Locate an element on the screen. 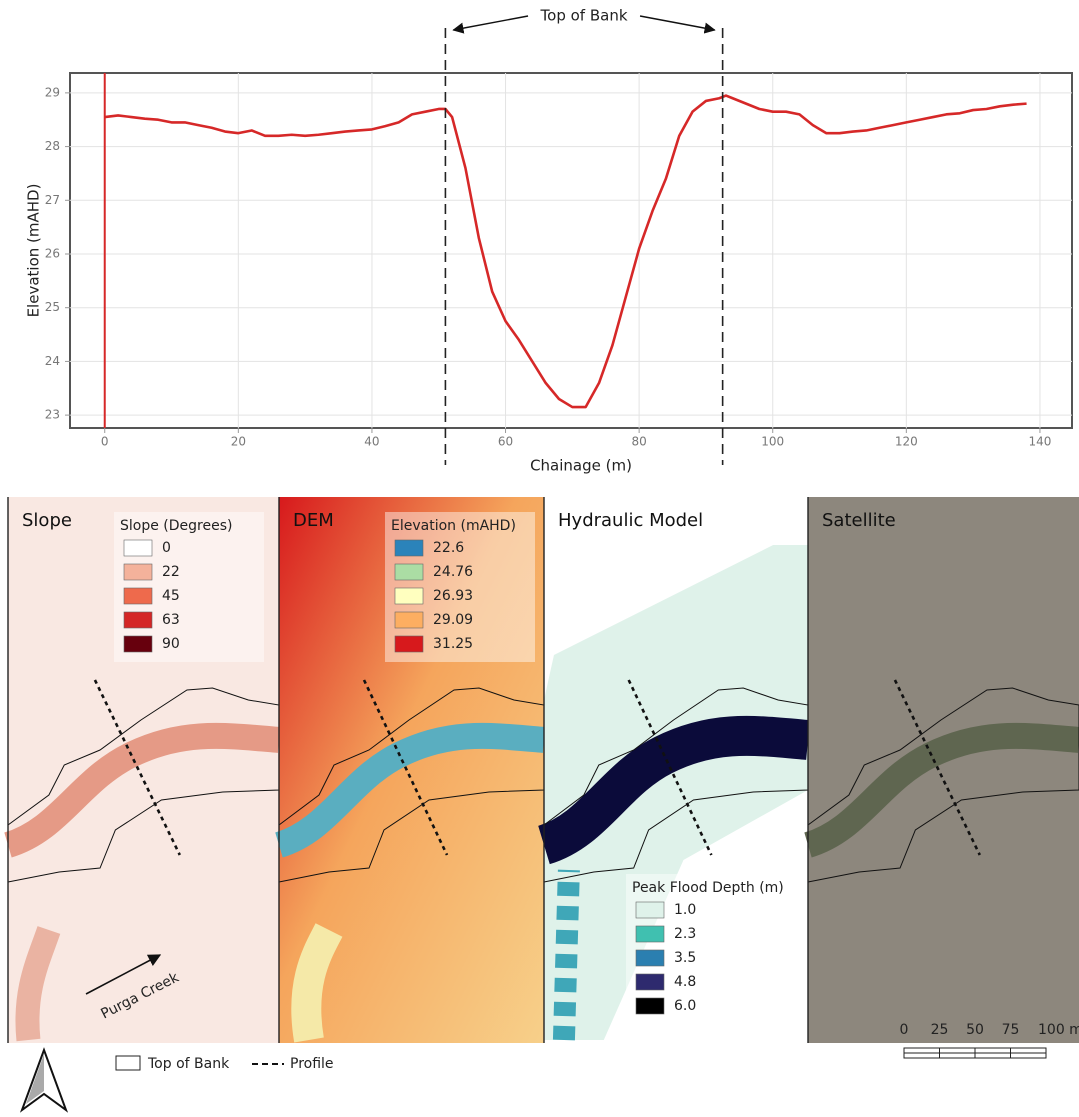 This screenshot has width=1079, height=1117. panel-background is located at coordinates (943, 770).